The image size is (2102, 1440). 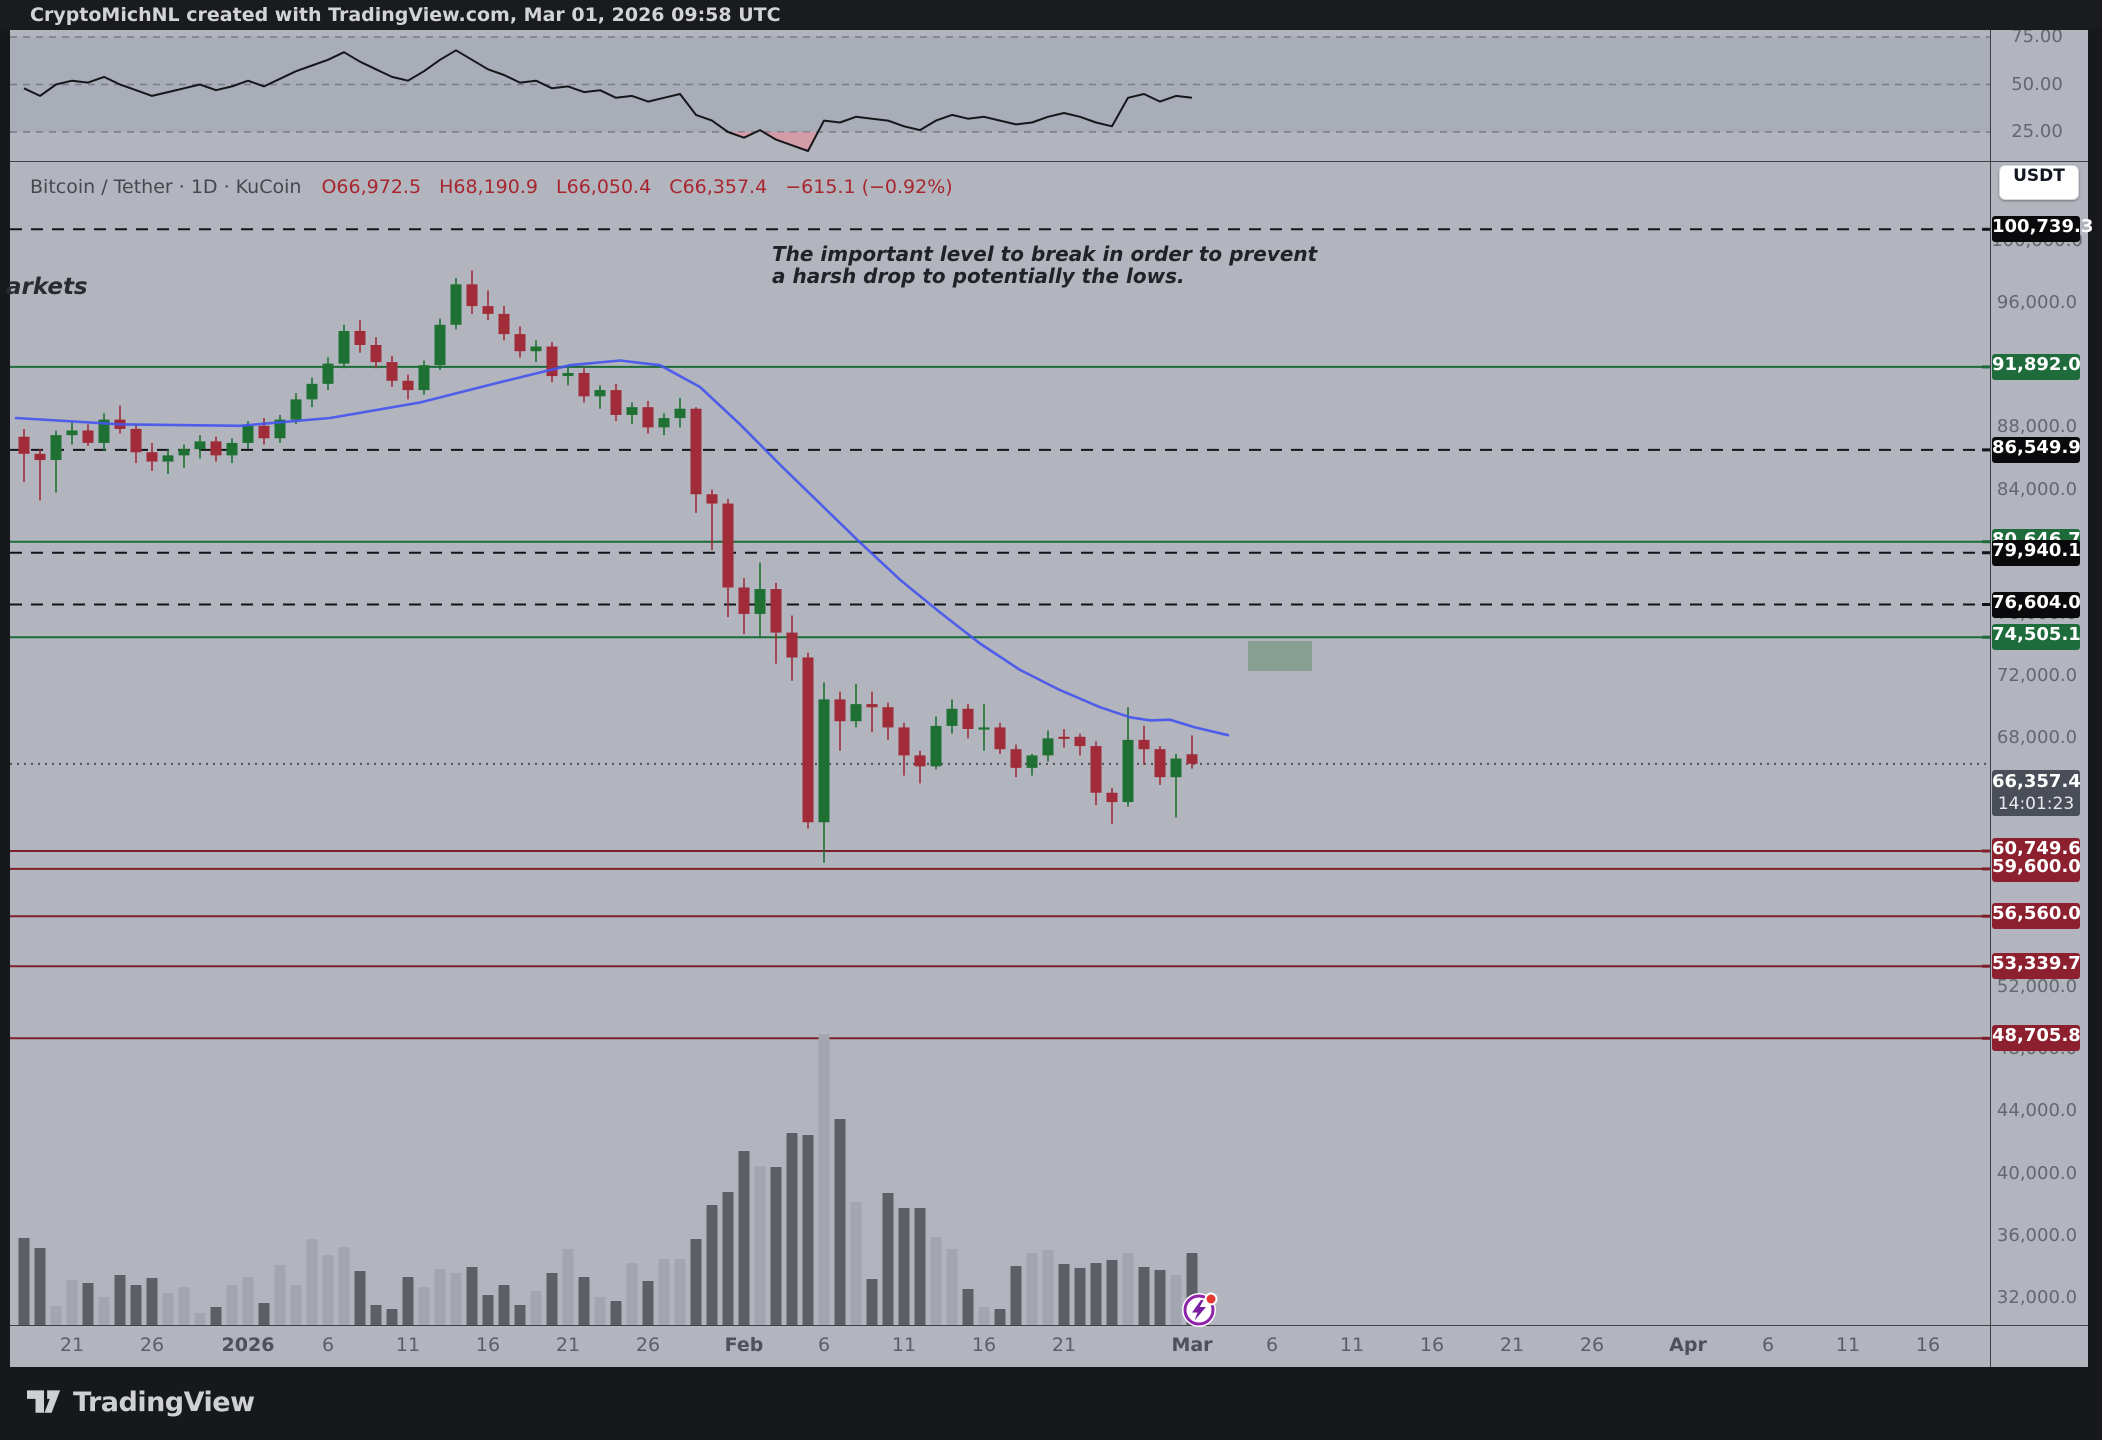 What do you see at coordinates (166, 187) in the screenshot?
I see `symbol-title: Bitcoin / Tether · 1D · KuCoin` at bounding box center [166, 187].